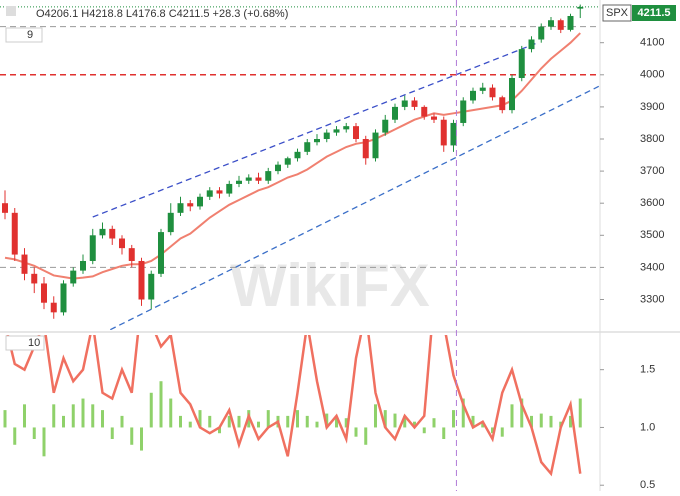 The width and height of the screenshot is (680, 496). Describe the element at coordinates (329, 285) in the screenshot. I see `watermark: WikiFX` at that location.